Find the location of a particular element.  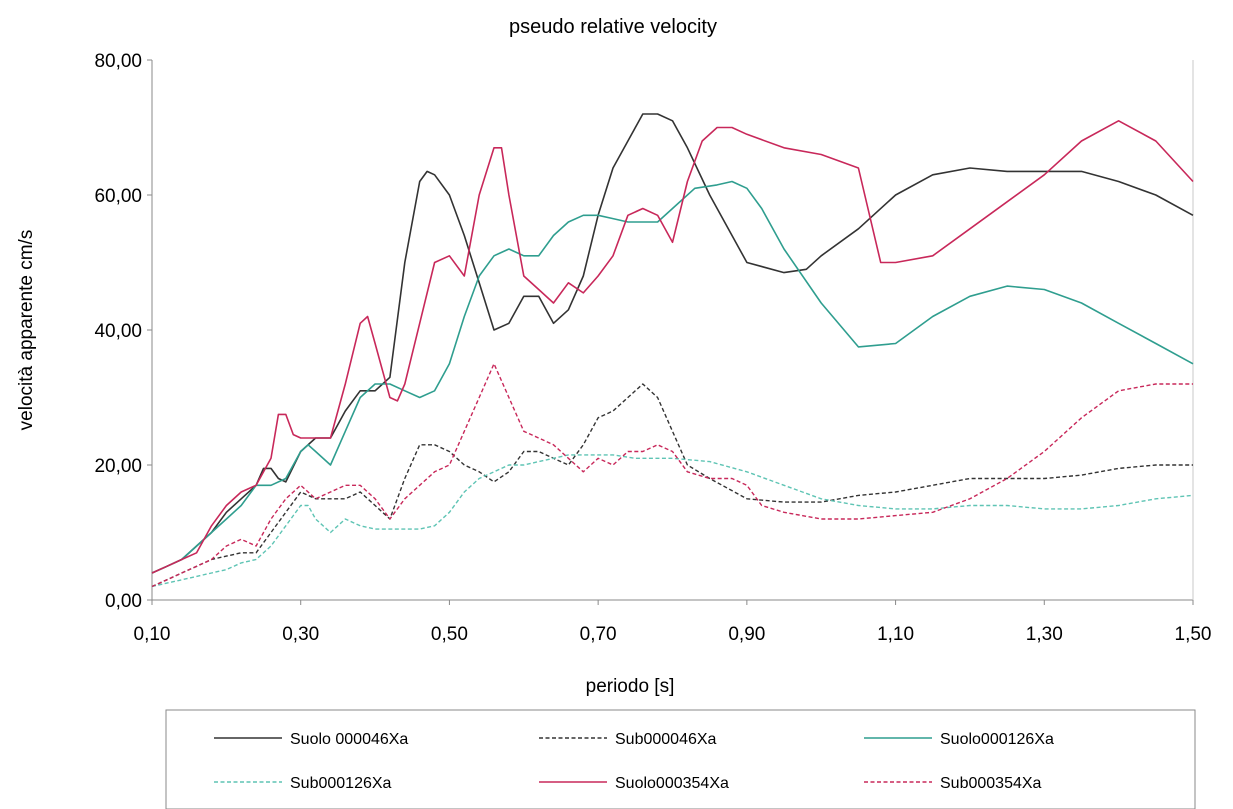

y-tick-label: 60,00 is located at coordinates (118, 196).